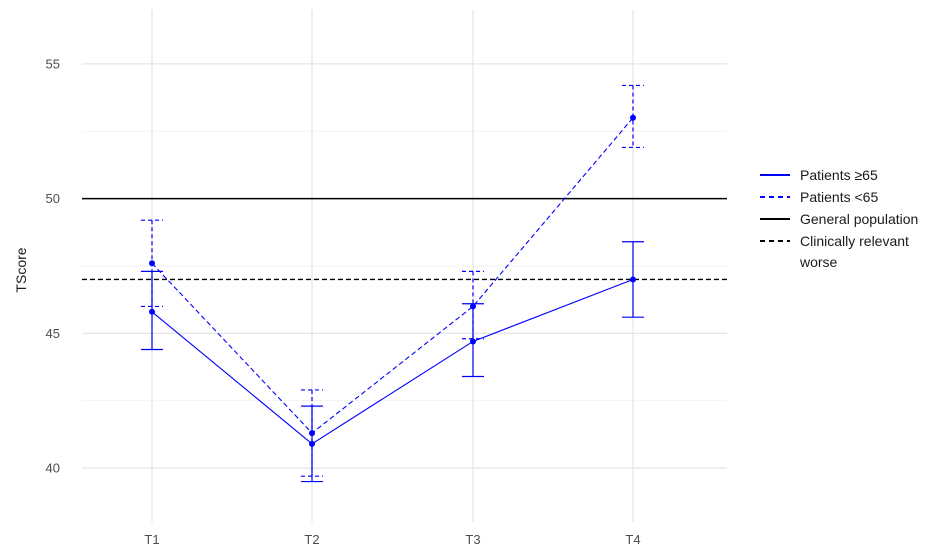 The image size is (942, 552). I want to click on reference-lines, so click(404, 239).